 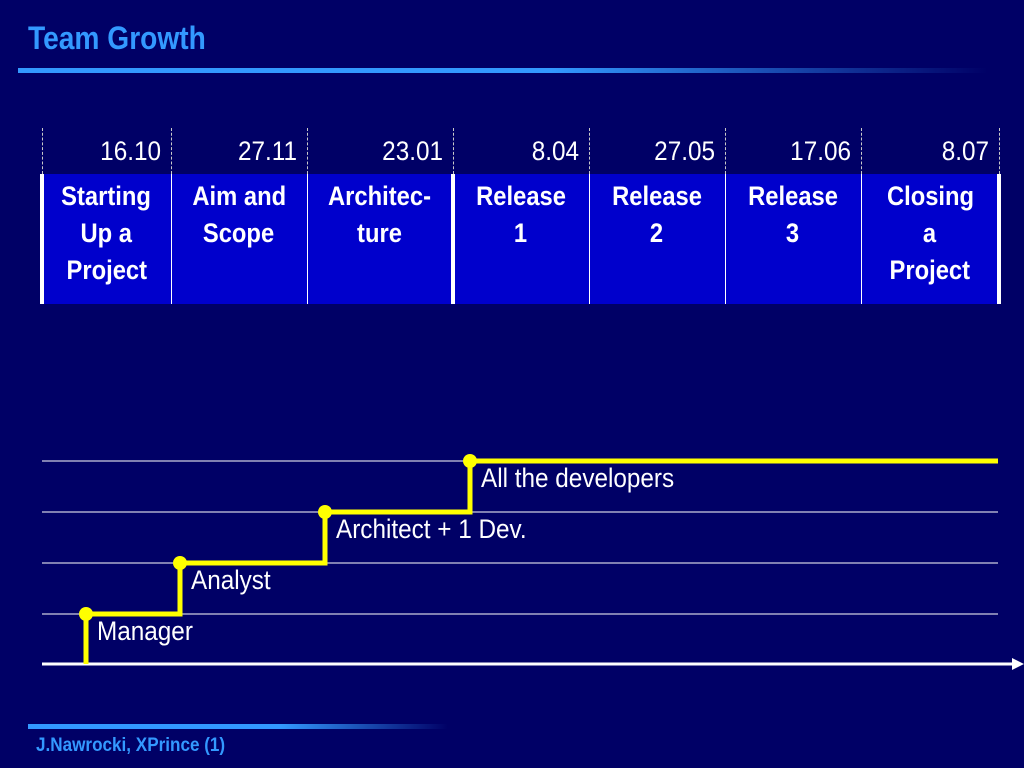 I want to click on phase-cell: Release 2, so click(x=657, y=239).